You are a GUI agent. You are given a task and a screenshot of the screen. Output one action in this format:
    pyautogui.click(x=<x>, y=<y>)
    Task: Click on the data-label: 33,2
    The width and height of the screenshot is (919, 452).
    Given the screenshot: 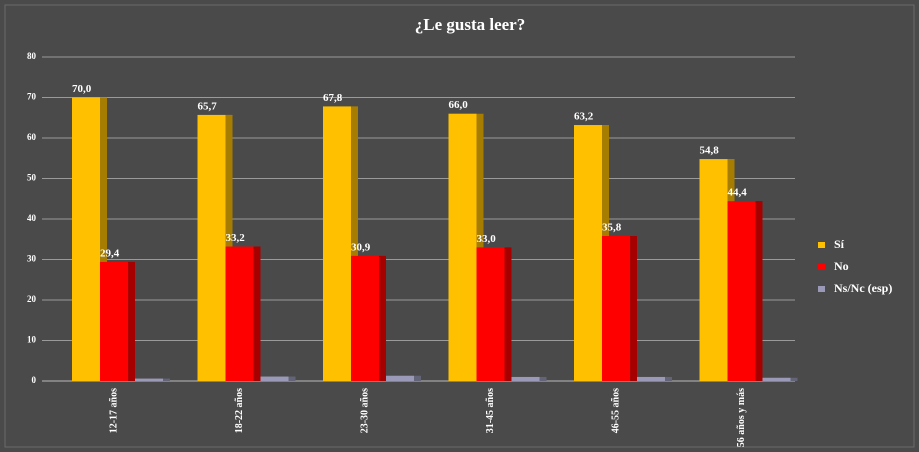 What is the action you would take?
    pyautogui.click(x=236, y=238)
    